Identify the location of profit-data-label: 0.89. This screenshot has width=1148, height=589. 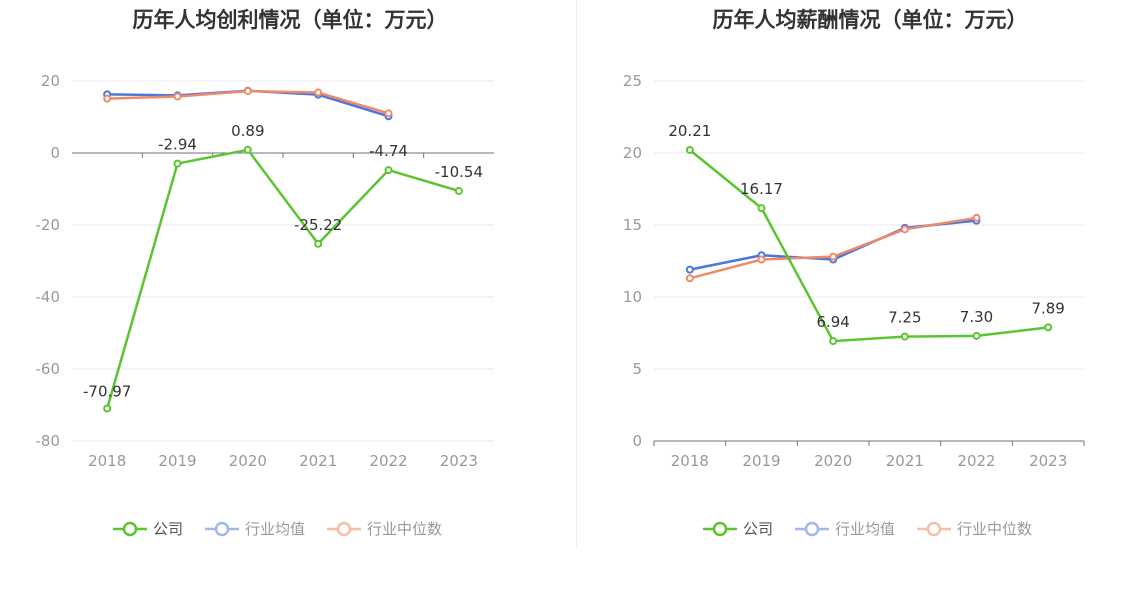
(247, 131).